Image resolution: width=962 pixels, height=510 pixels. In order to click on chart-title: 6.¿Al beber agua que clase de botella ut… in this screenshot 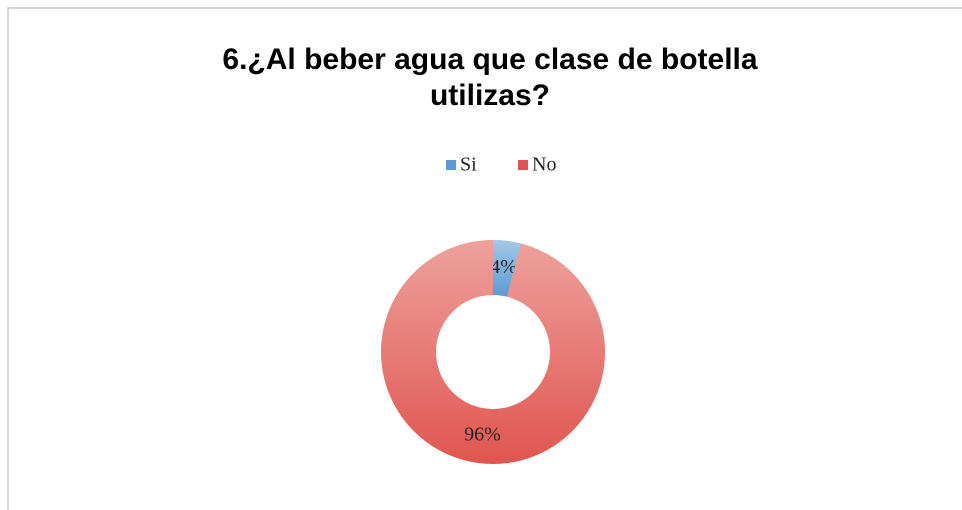, I will do `click(490, 77)`.